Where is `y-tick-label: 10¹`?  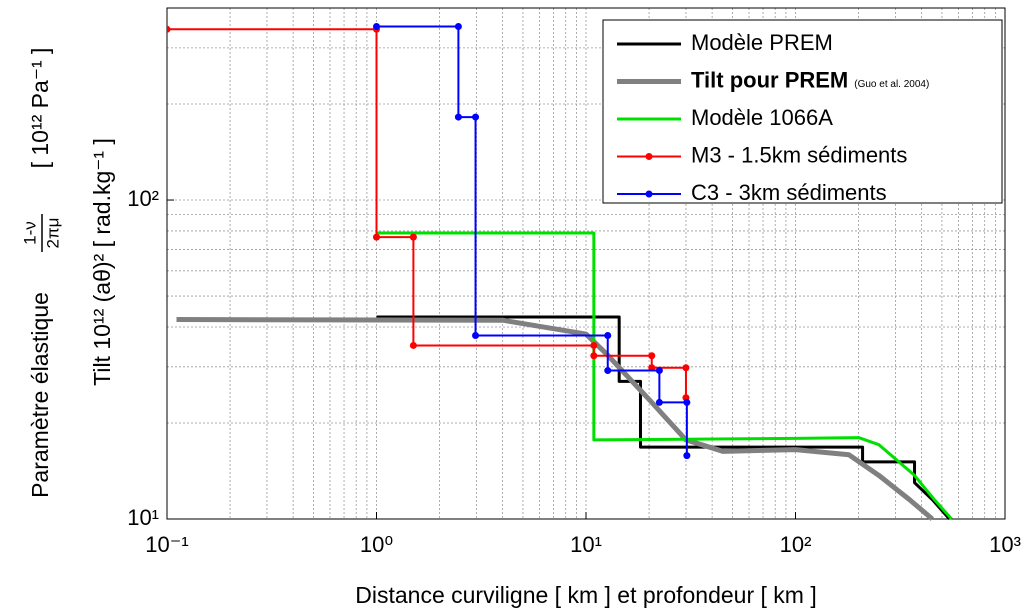 y-tick-label: 10¹ is located at coordinates (143, 517).